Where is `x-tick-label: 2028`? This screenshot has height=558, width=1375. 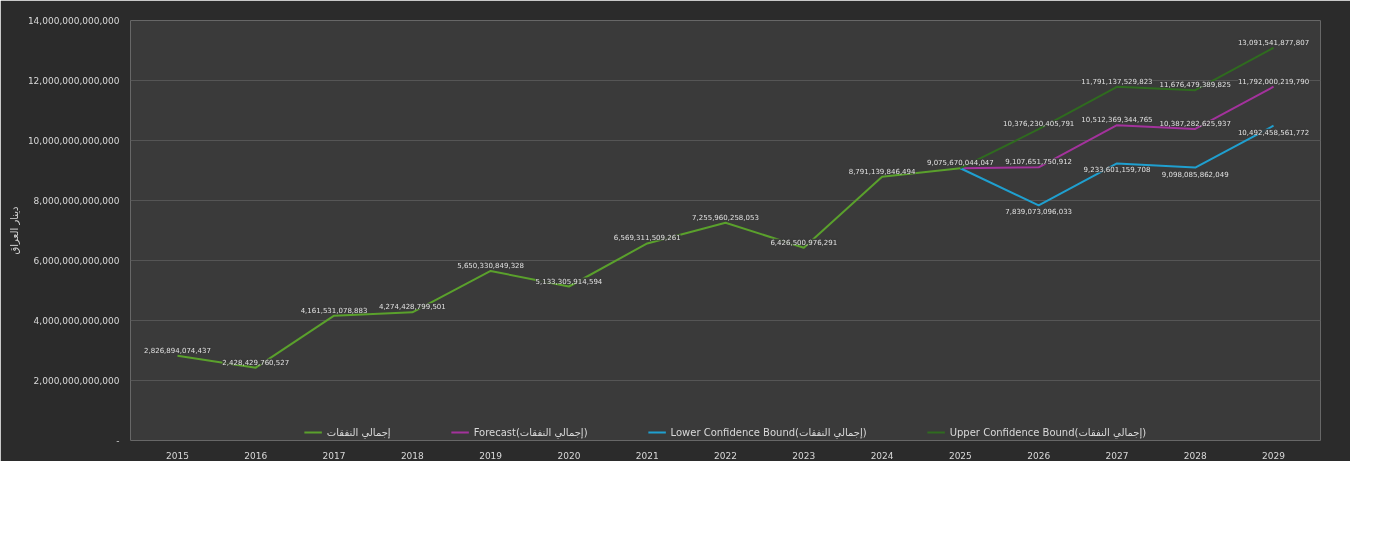
x-tick-label: 2028 is located at coordinates (1195, 455).